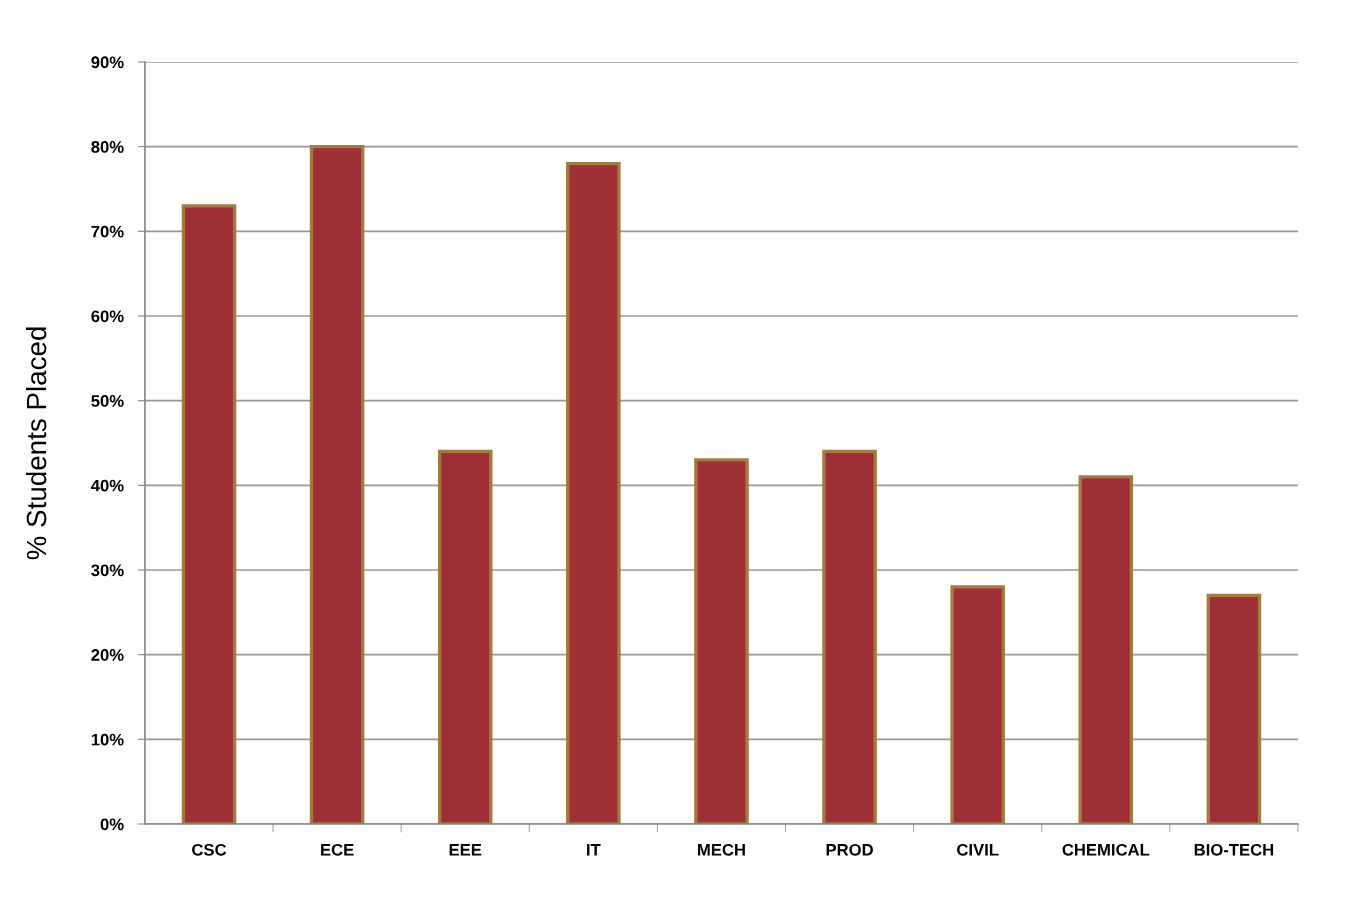 The image size is (1347, 910). Describe the element at coordinates (337, 849) in the screenshot. I see `x-tick-label: ECE` at that location.